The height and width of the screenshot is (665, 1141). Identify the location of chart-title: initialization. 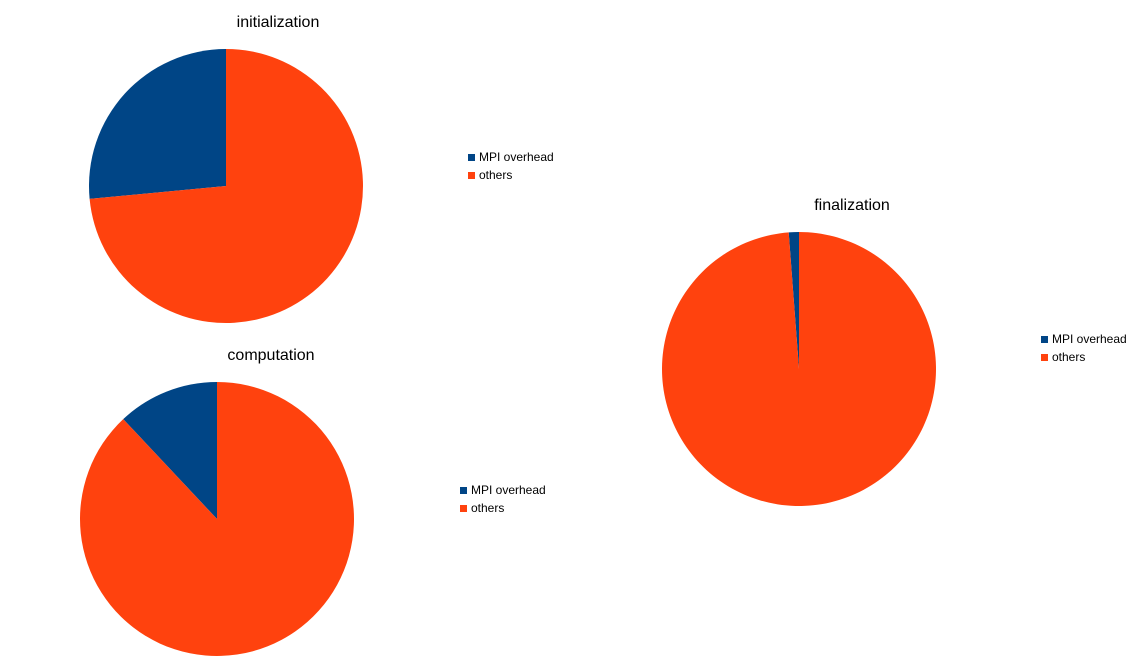
(278, 22).